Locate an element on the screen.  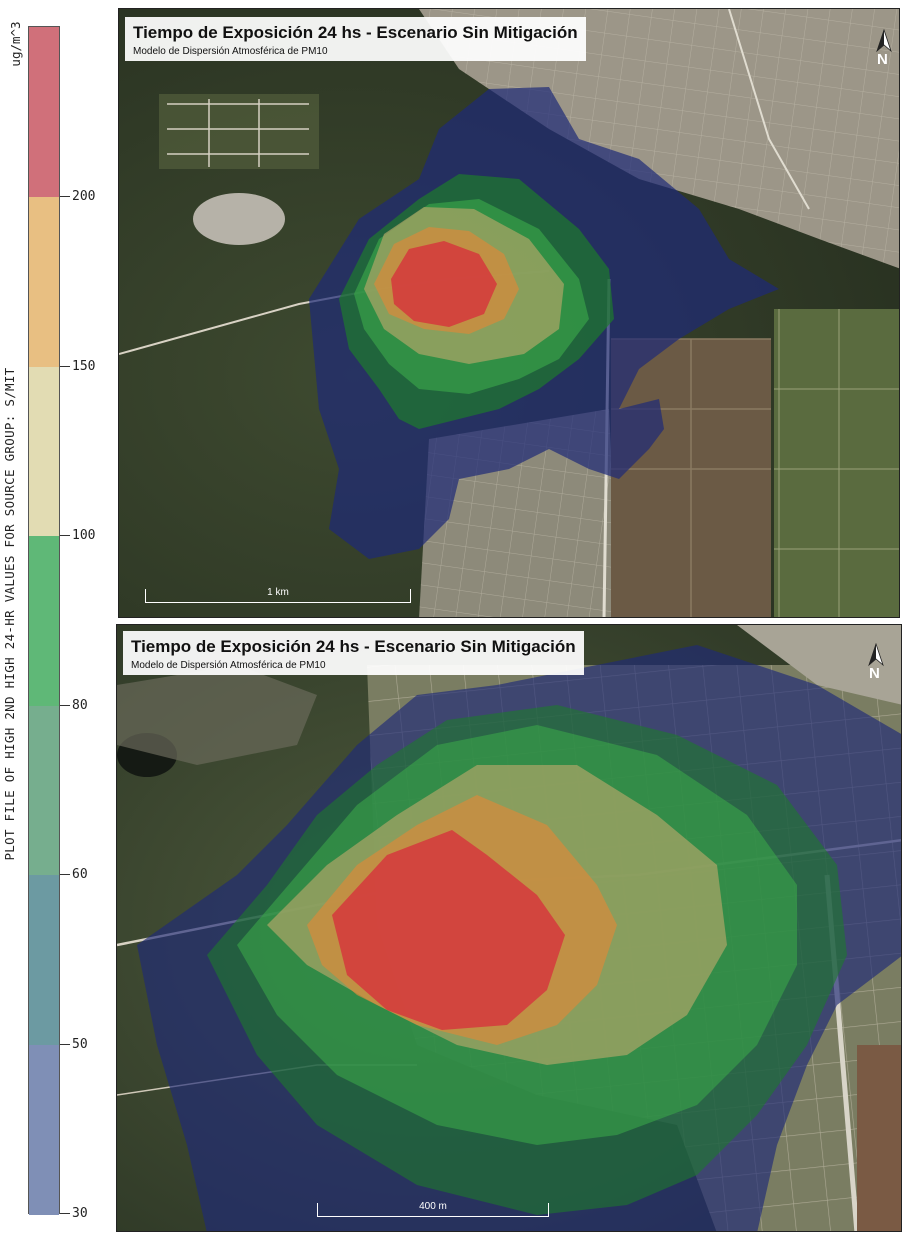
legend-color-bar is located at coordinates (44, 620).